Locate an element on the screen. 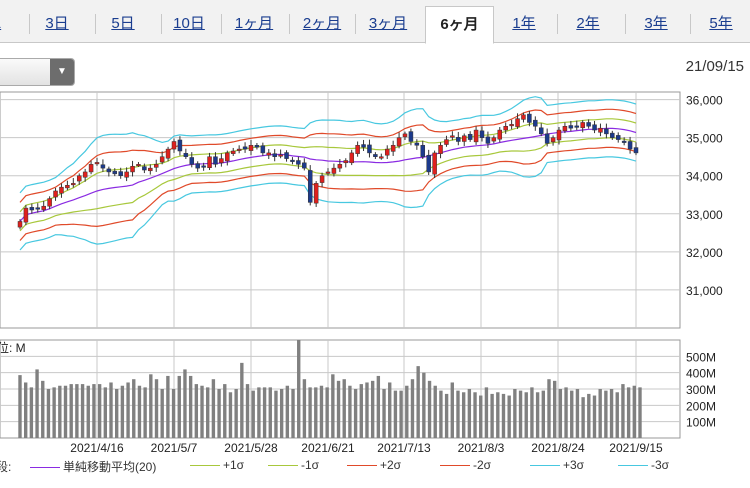 The height and width of the screenshot is (488, 750). x-tick-label: 2021/4/16 is located at coordinates (97, 448).